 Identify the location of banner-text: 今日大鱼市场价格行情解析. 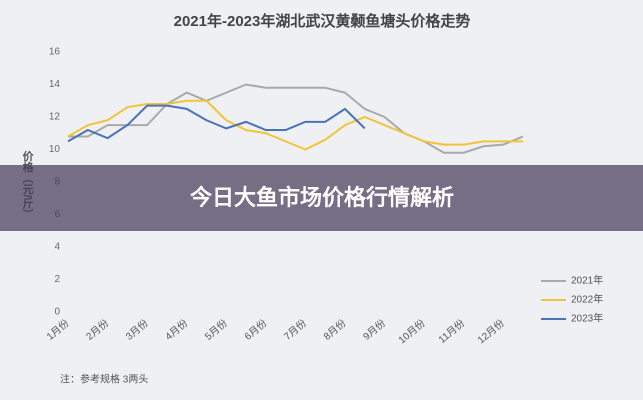
(322, 197).